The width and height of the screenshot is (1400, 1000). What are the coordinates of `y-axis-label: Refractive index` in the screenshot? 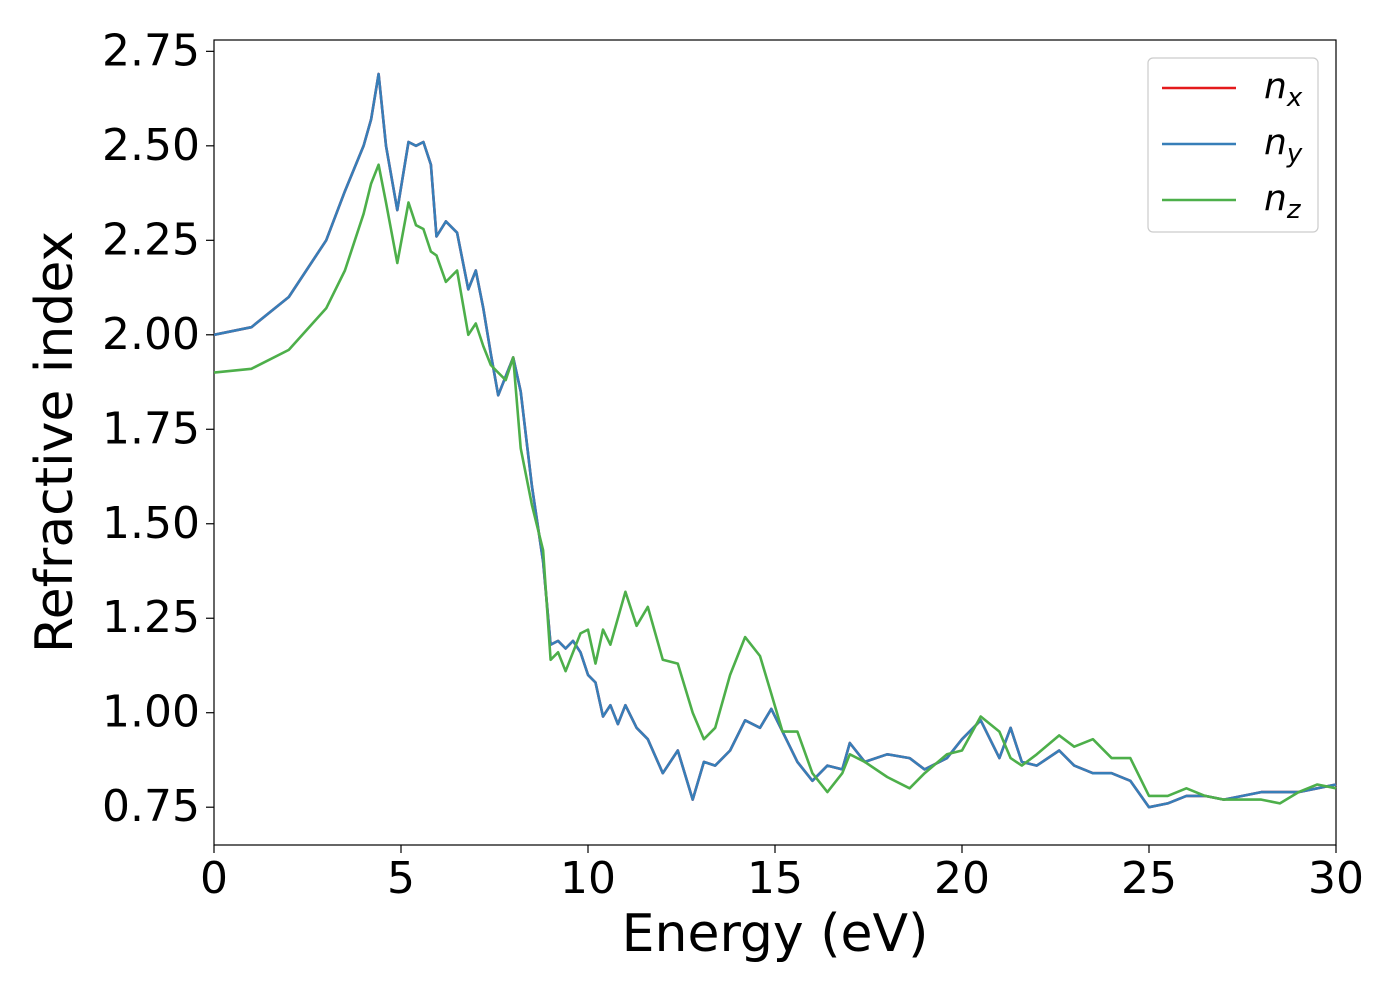 It's located at (55, 442).